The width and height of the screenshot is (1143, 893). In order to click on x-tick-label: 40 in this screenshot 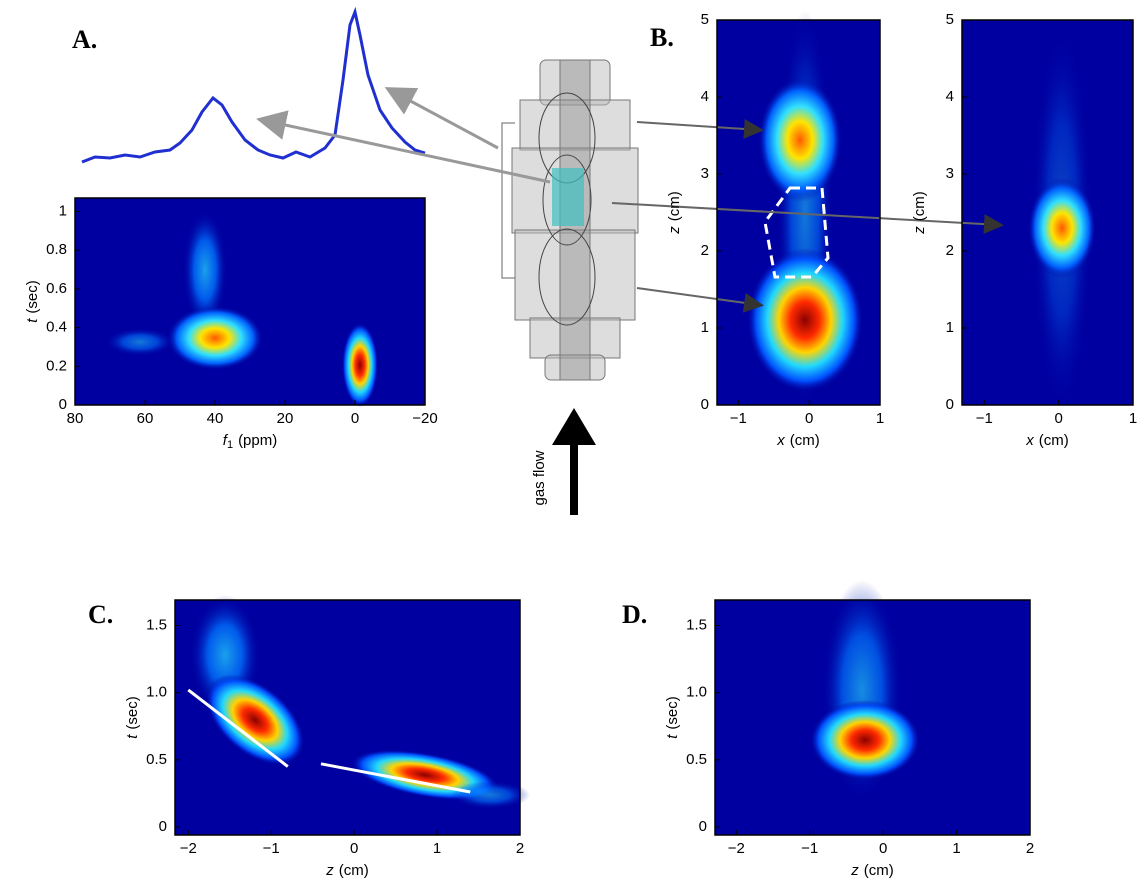, I will do `click(215, 418)`.